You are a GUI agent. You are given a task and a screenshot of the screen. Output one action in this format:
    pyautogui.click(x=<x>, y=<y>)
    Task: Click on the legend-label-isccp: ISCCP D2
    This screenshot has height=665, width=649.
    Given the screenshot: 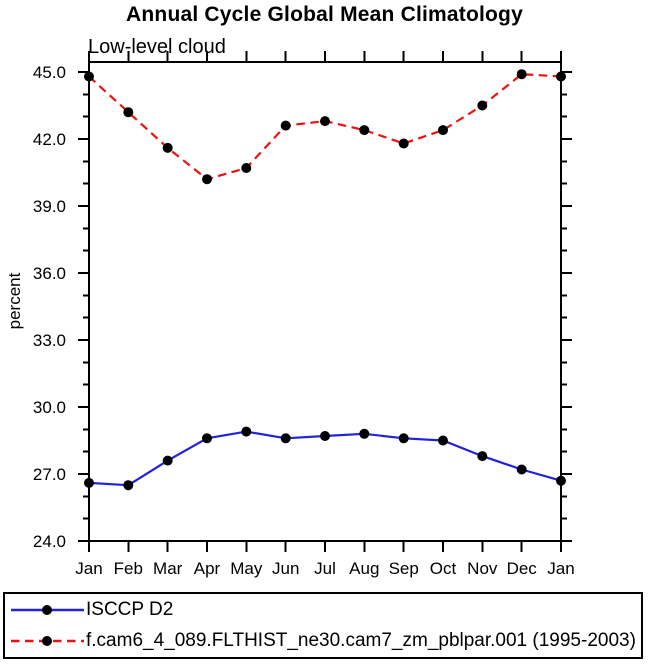 What is the action you would take?
    pyautogui.click(x=130, y=609)
    